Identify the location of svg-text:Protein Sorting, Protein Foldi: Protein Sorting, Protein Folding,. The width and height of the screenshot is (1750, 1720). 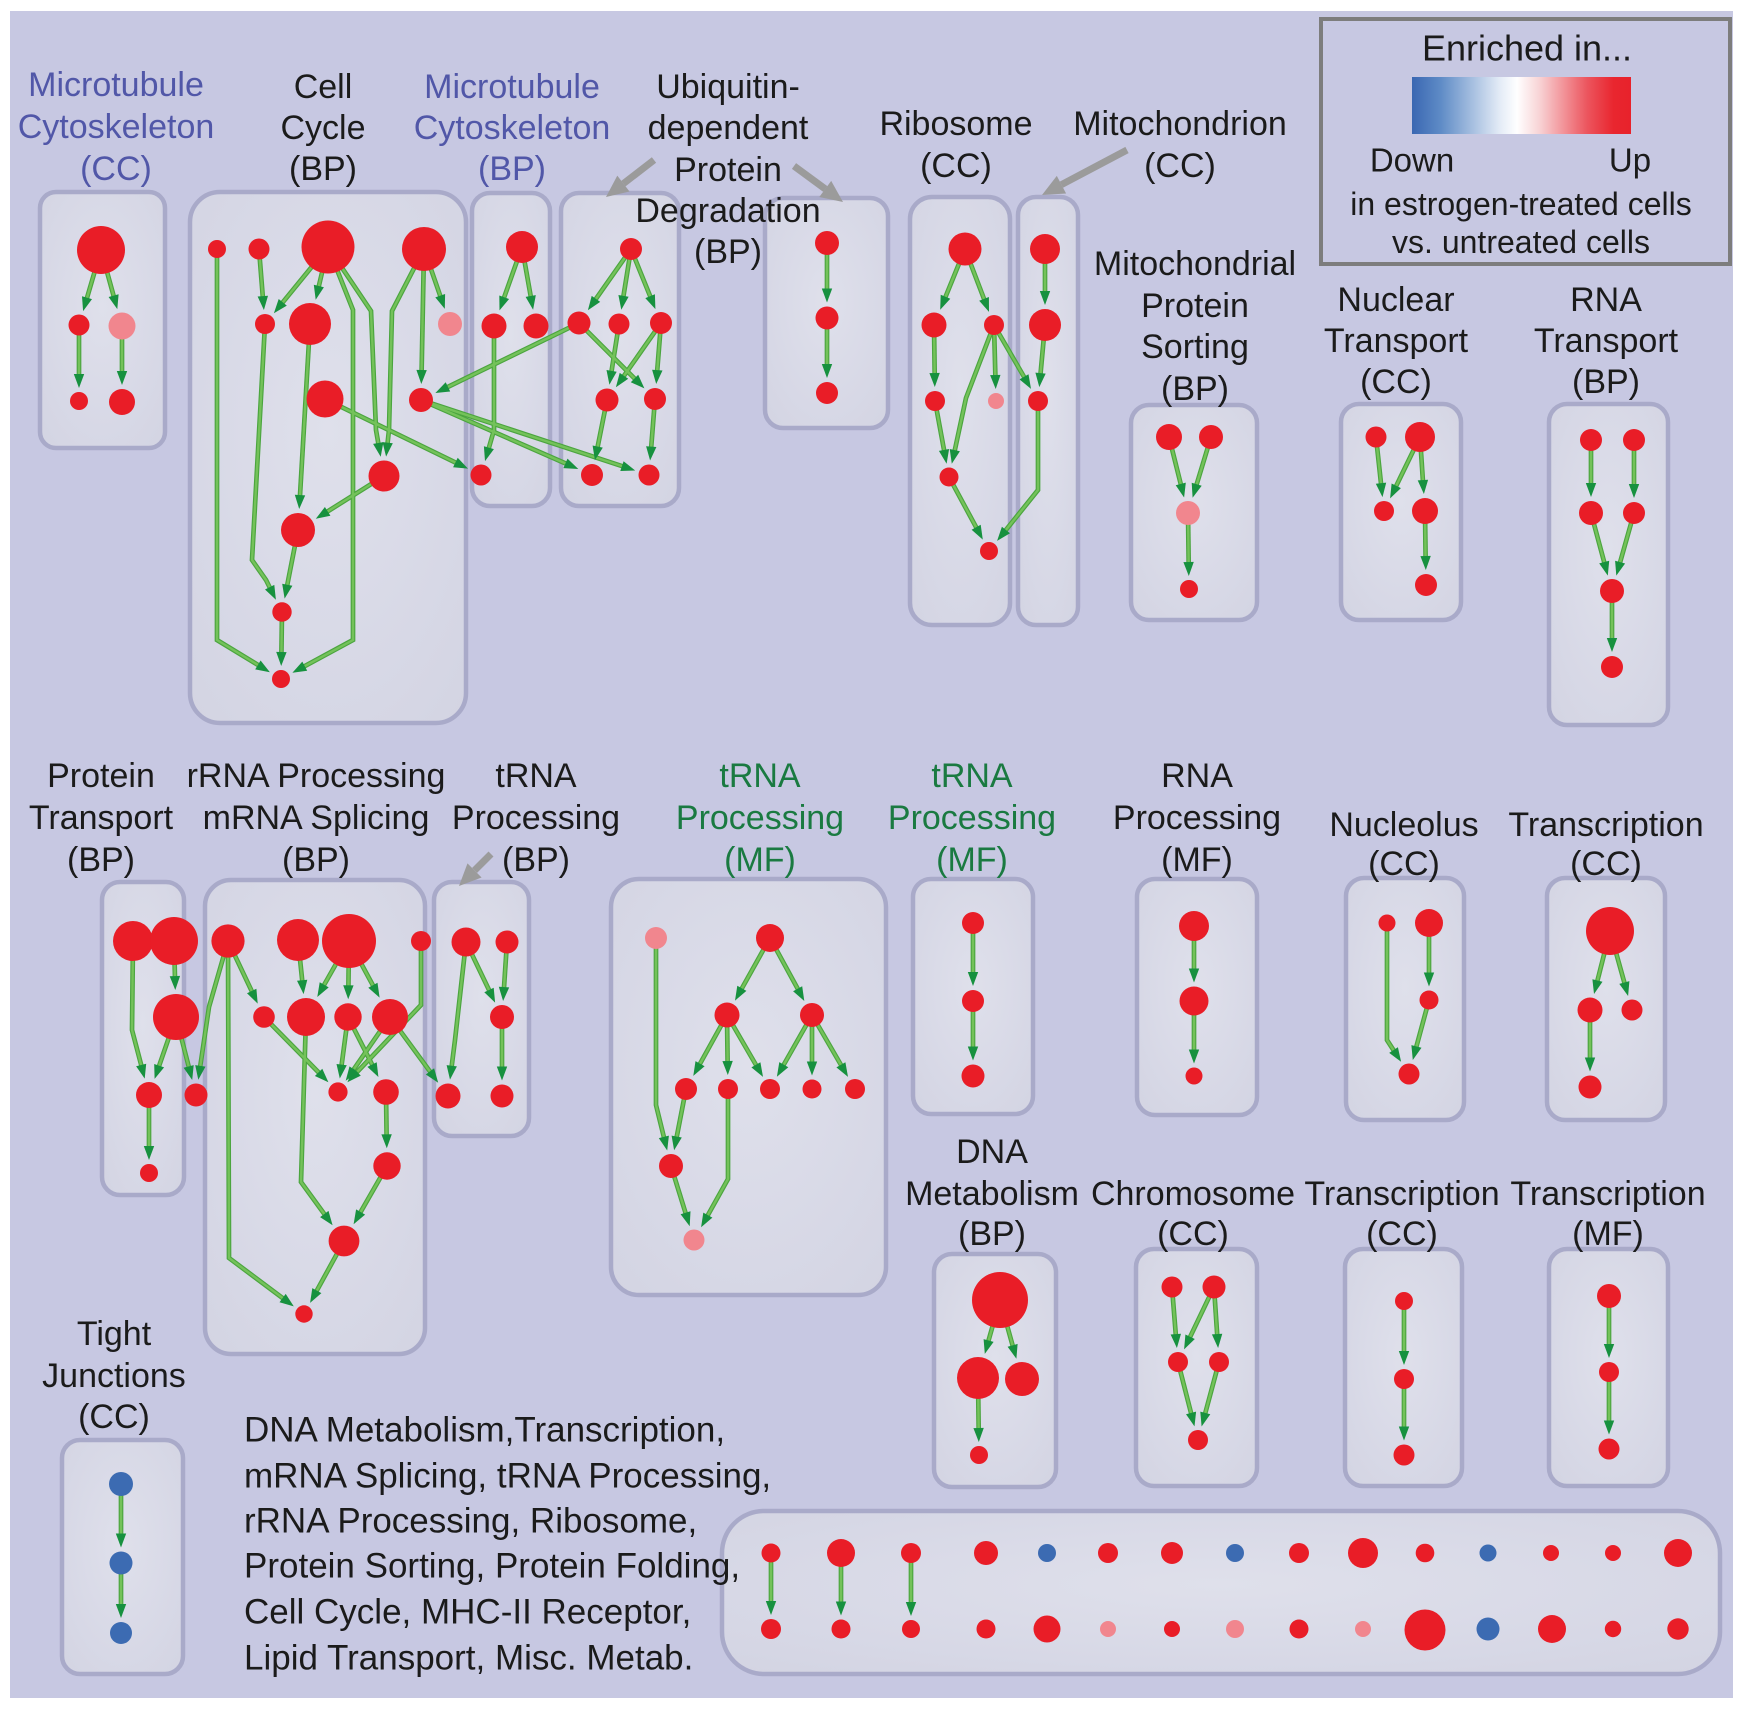
(492, 1566).